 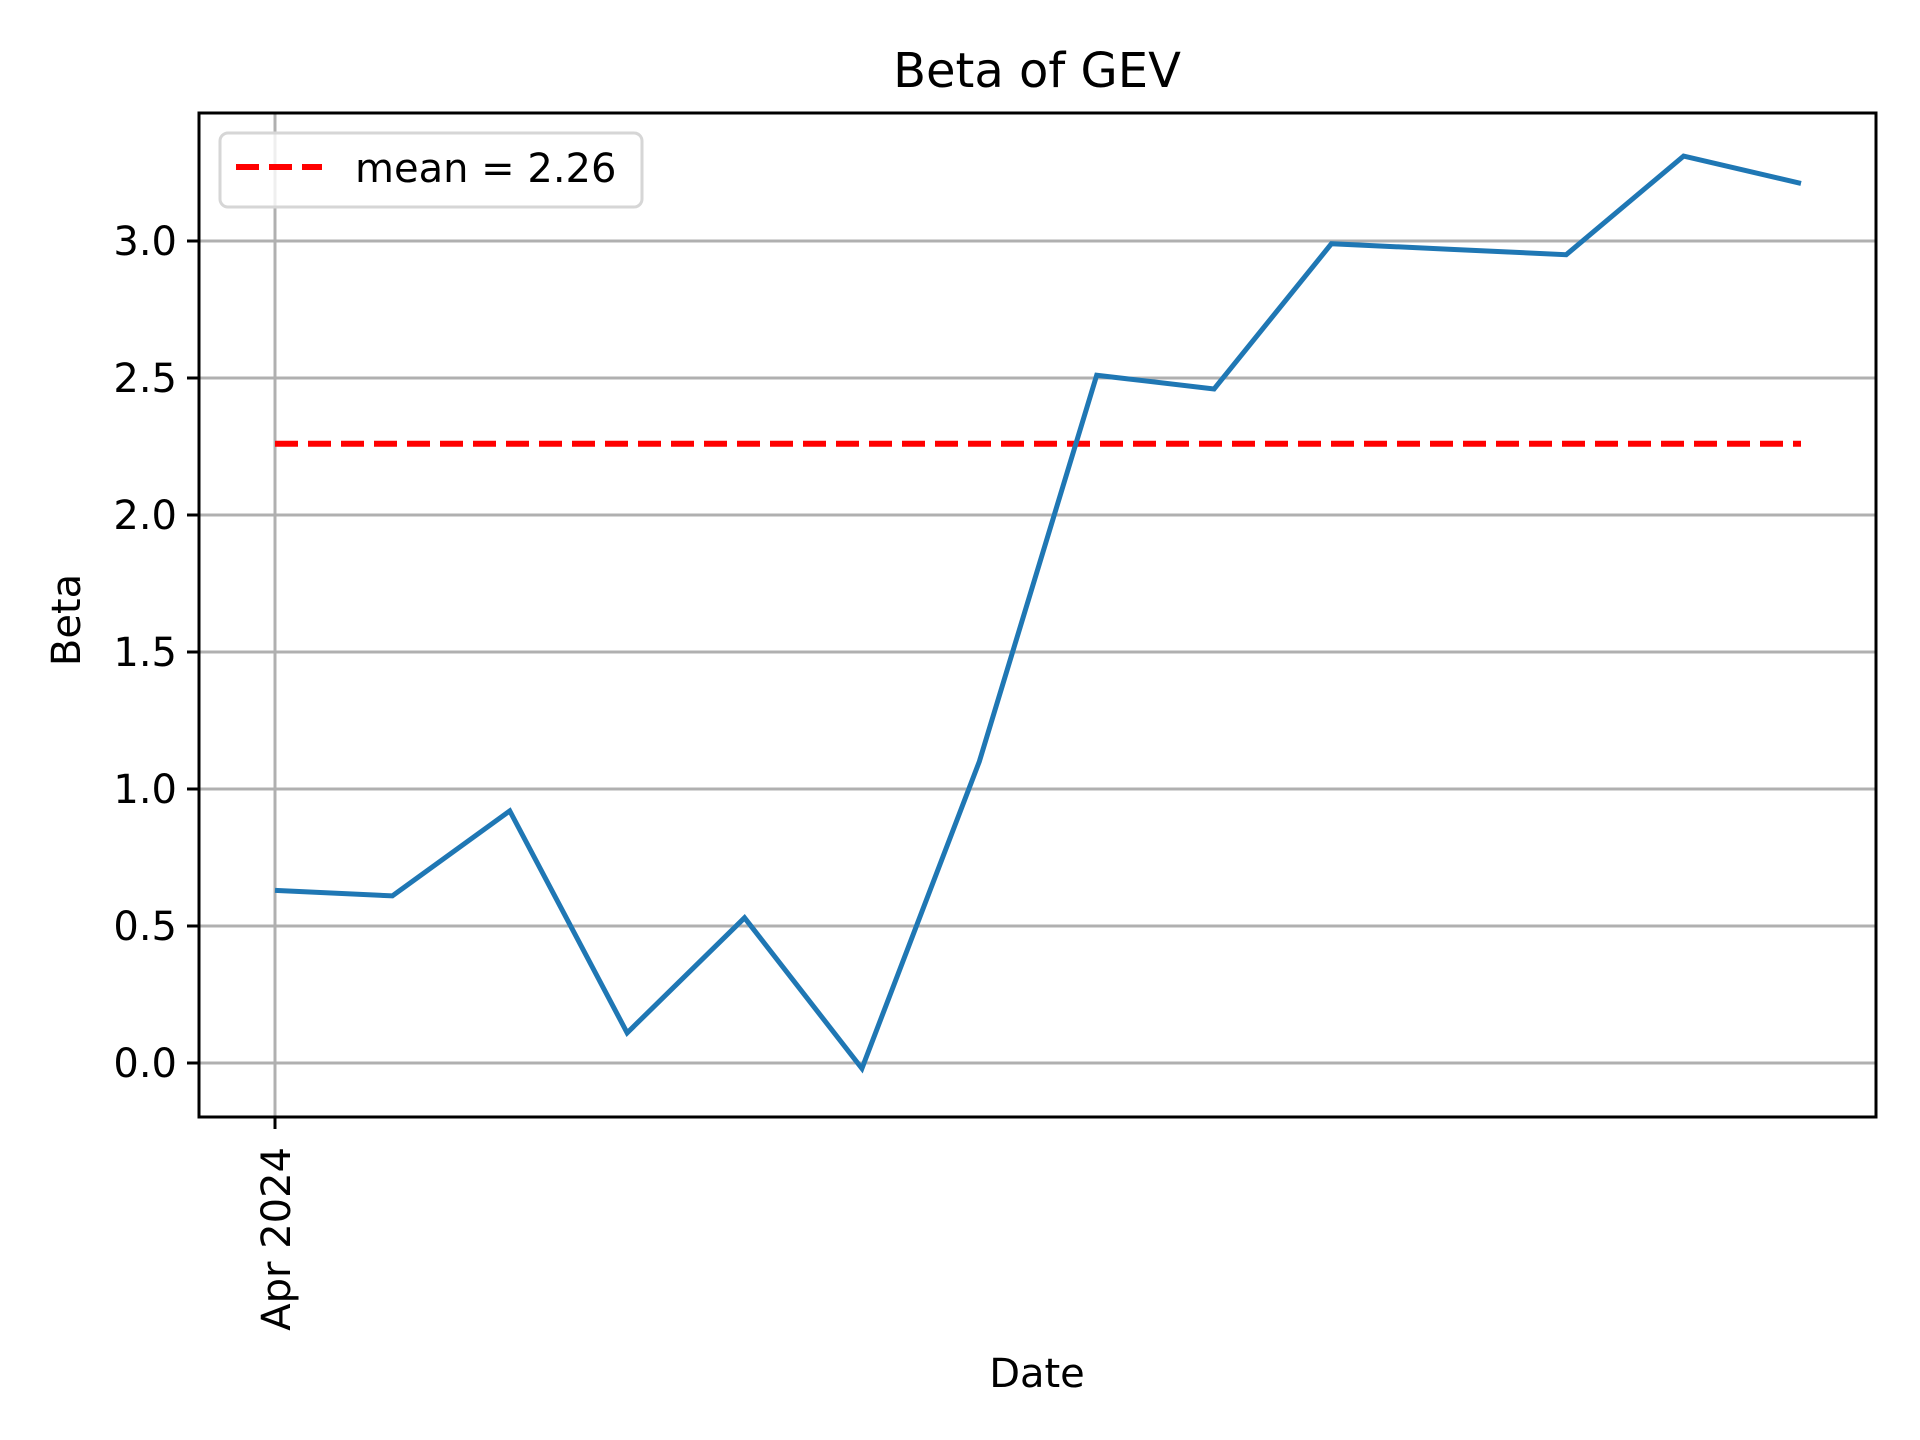 I want to click on chart-title: Beta of GEV, so click(x=1037, y=71).